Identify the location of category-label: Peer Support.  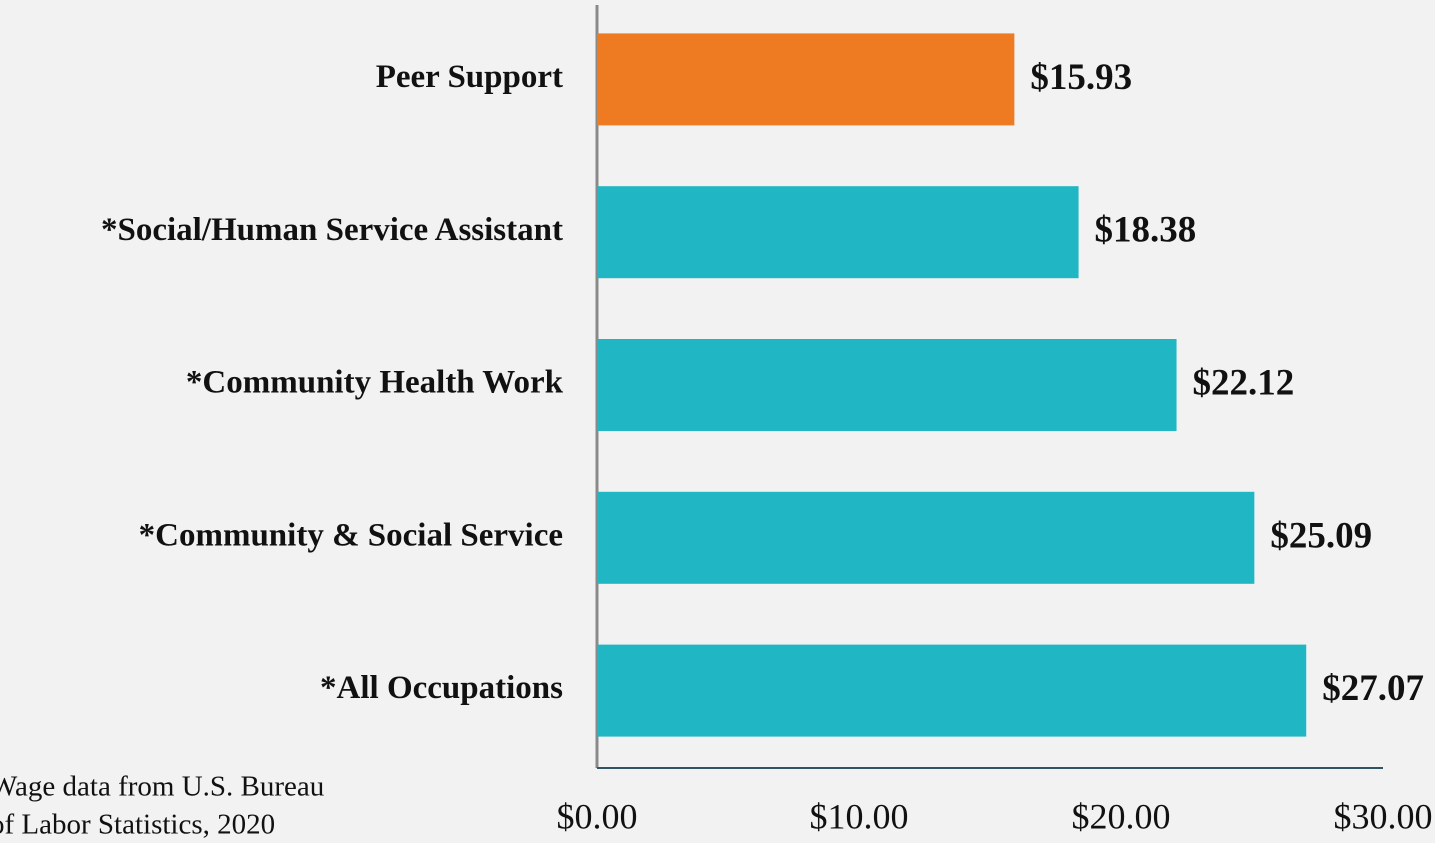
(469, 77).